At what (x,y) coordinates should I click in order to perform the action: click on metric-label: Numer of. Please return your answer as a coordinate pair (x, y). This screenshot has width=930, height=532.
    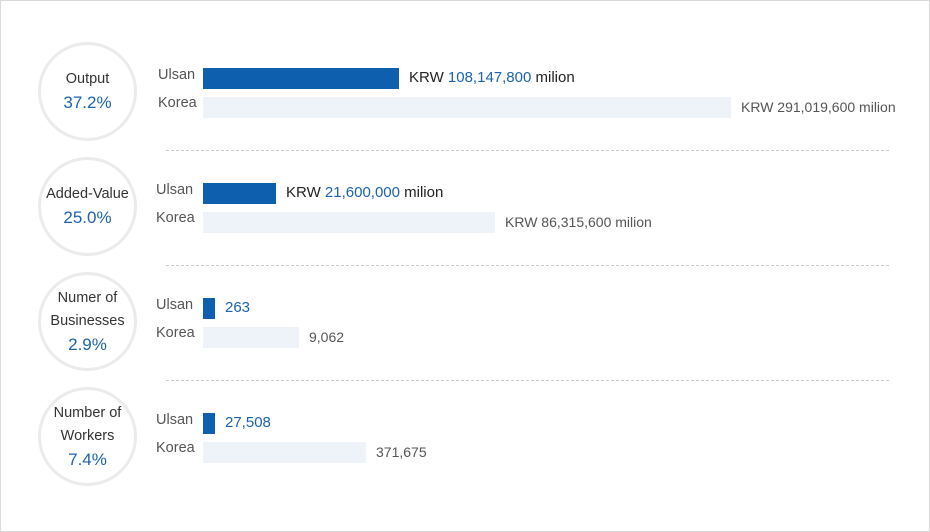
    Looking at the image, I should click on (87, 297).